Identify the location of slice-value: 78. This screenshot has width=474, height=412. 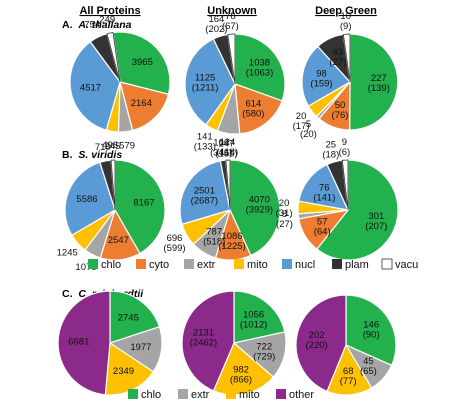
(230, 16).